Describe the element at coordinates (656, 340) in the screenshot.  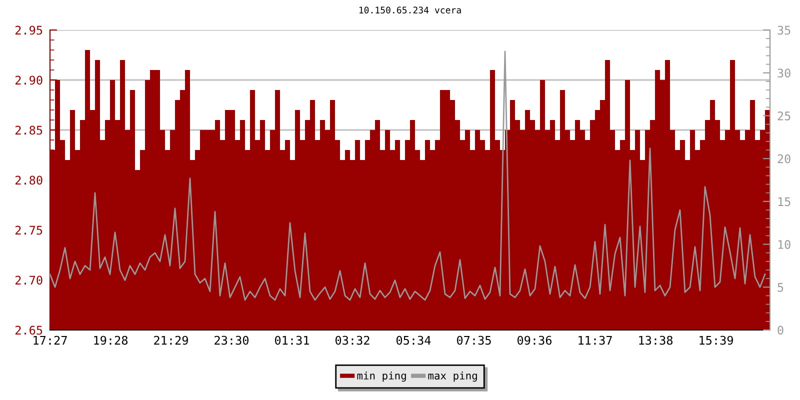
I see `x-tick-label: 13:38` at that location.